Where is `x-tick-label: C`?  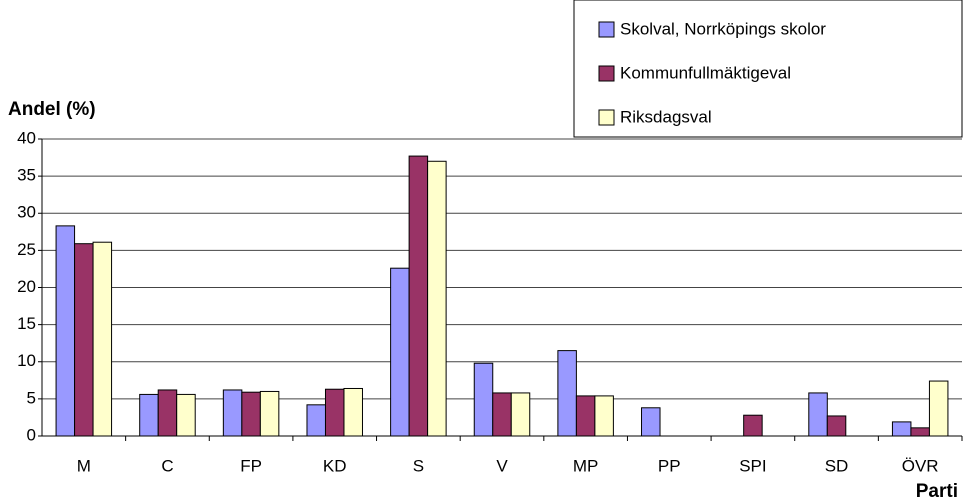
x-tick-label: C is located at coordinates (167, 465).